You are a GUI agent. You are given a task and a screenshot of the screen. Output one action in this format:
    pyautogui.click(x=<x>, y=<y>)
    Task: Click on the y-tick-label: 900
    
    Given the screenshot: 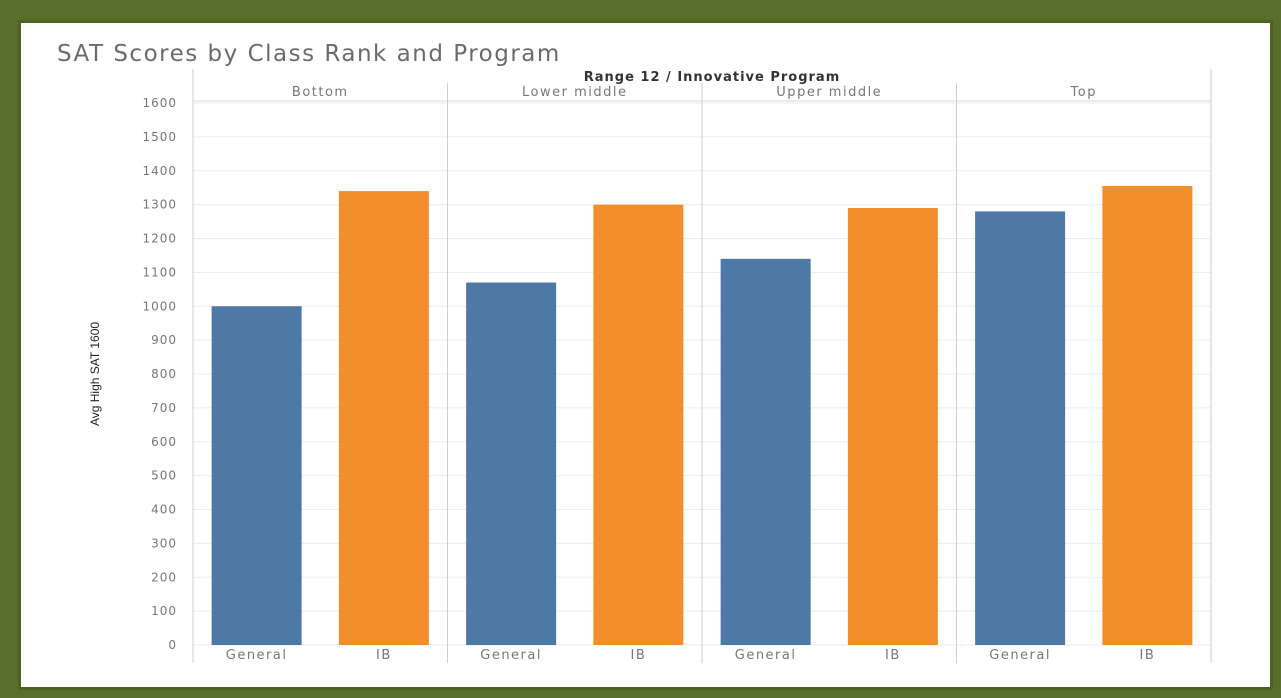 What is the action you would take?
    pyautogui.click(x=164, y=340)
    